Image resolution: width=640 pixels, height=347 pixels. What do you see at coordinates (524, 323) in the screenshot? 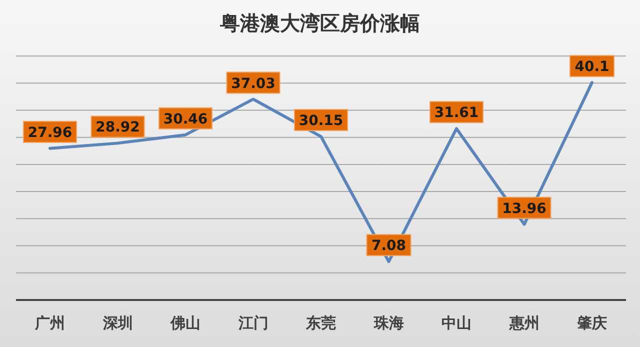
I see `x-tick-label: 惠州` at bounding box center [524, 323].